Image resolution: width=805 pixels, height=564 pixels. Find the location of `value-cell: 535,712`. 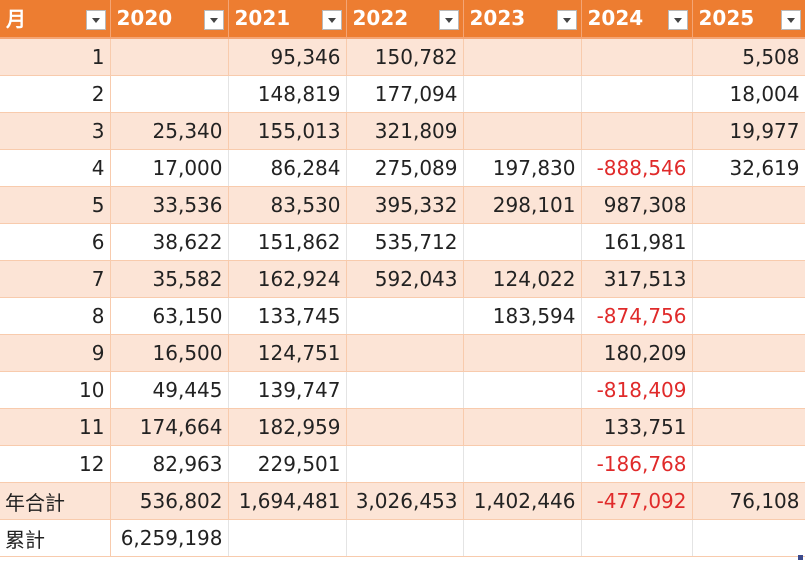

value-cell: 535,712 is located at coordinates (405, 242).